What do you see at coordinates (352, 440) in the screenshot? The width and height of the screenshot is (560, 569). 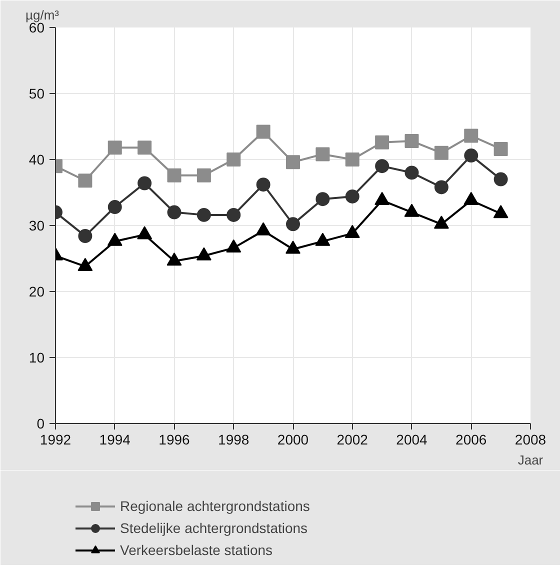 I see `x-tick-label: 2002` at bounding box center [352, 440].